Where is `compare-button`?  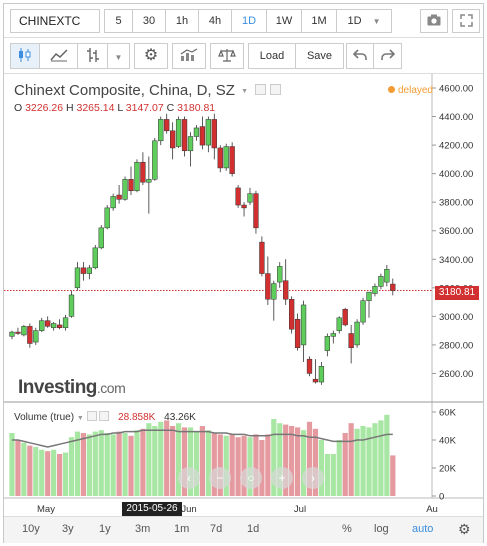
compare-button is located at coordinates (227, 56).